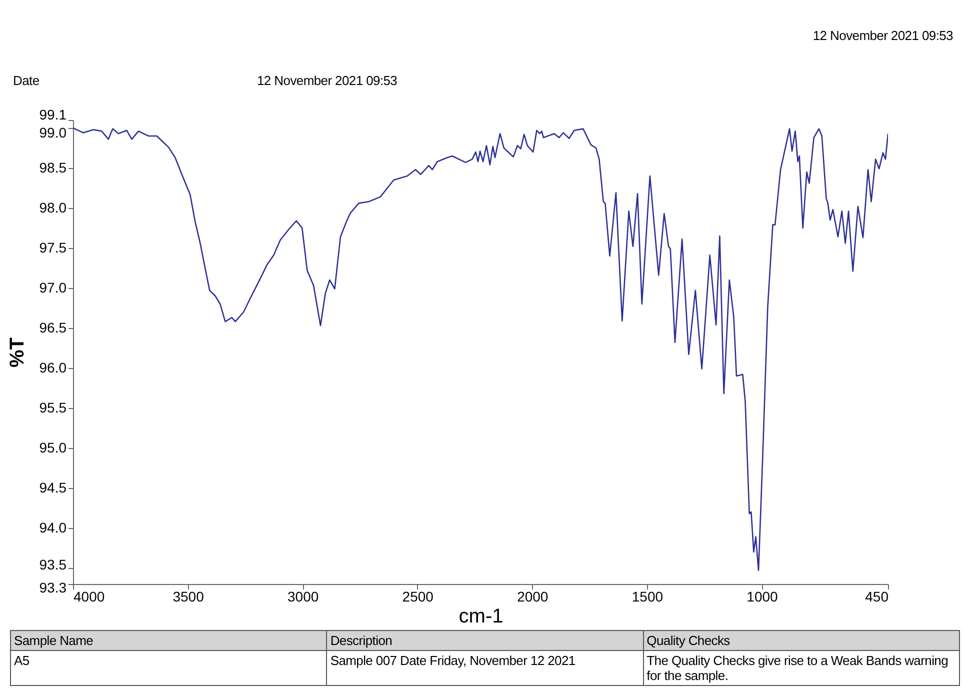  I want to click on text: Quality Checks, so click(801, 640).